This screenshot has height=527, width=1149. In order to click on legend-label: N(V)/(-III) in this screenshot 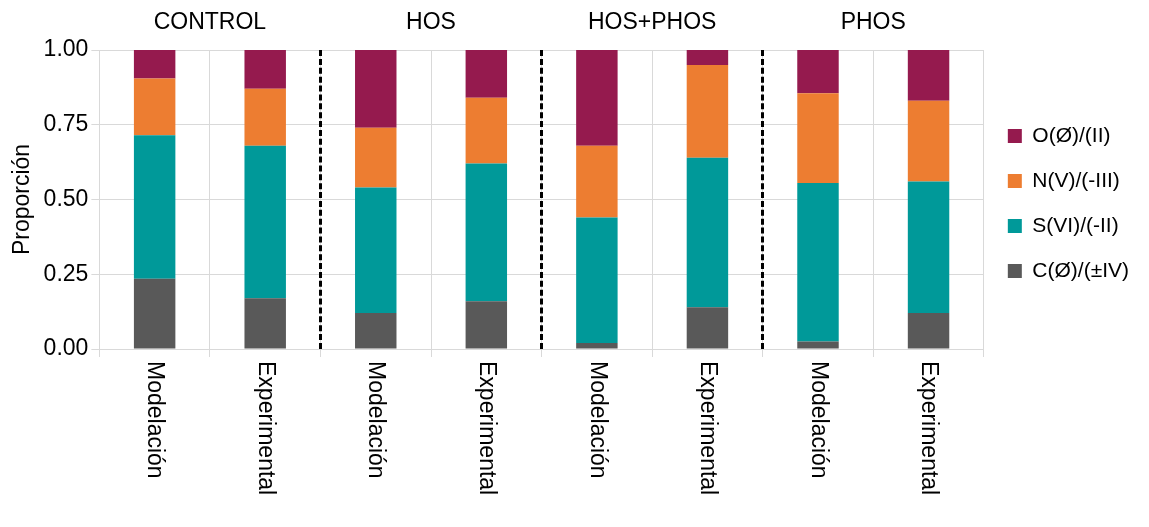, I will do `click(1076, 179)`.